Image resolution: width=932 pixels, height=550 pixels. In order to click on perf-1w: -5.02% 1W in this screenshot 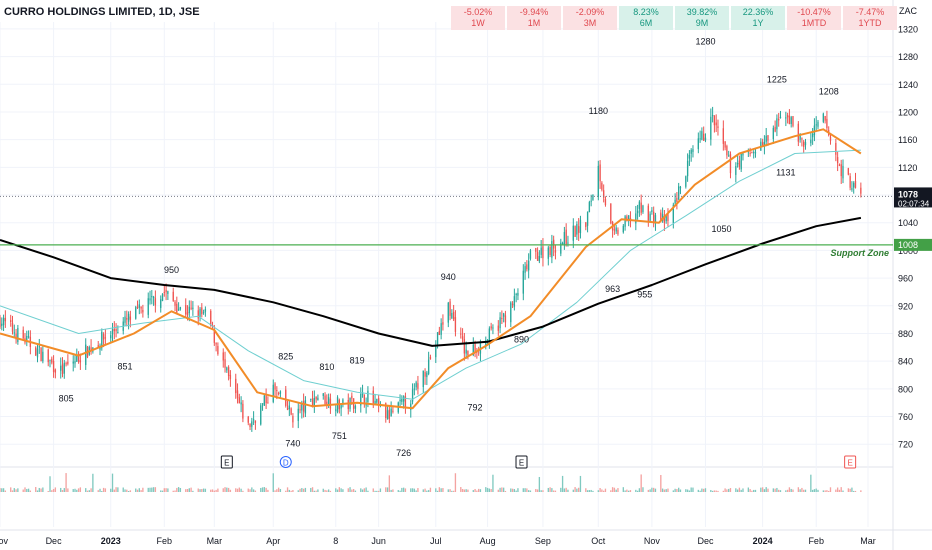, I will do `click(478, 18)`.